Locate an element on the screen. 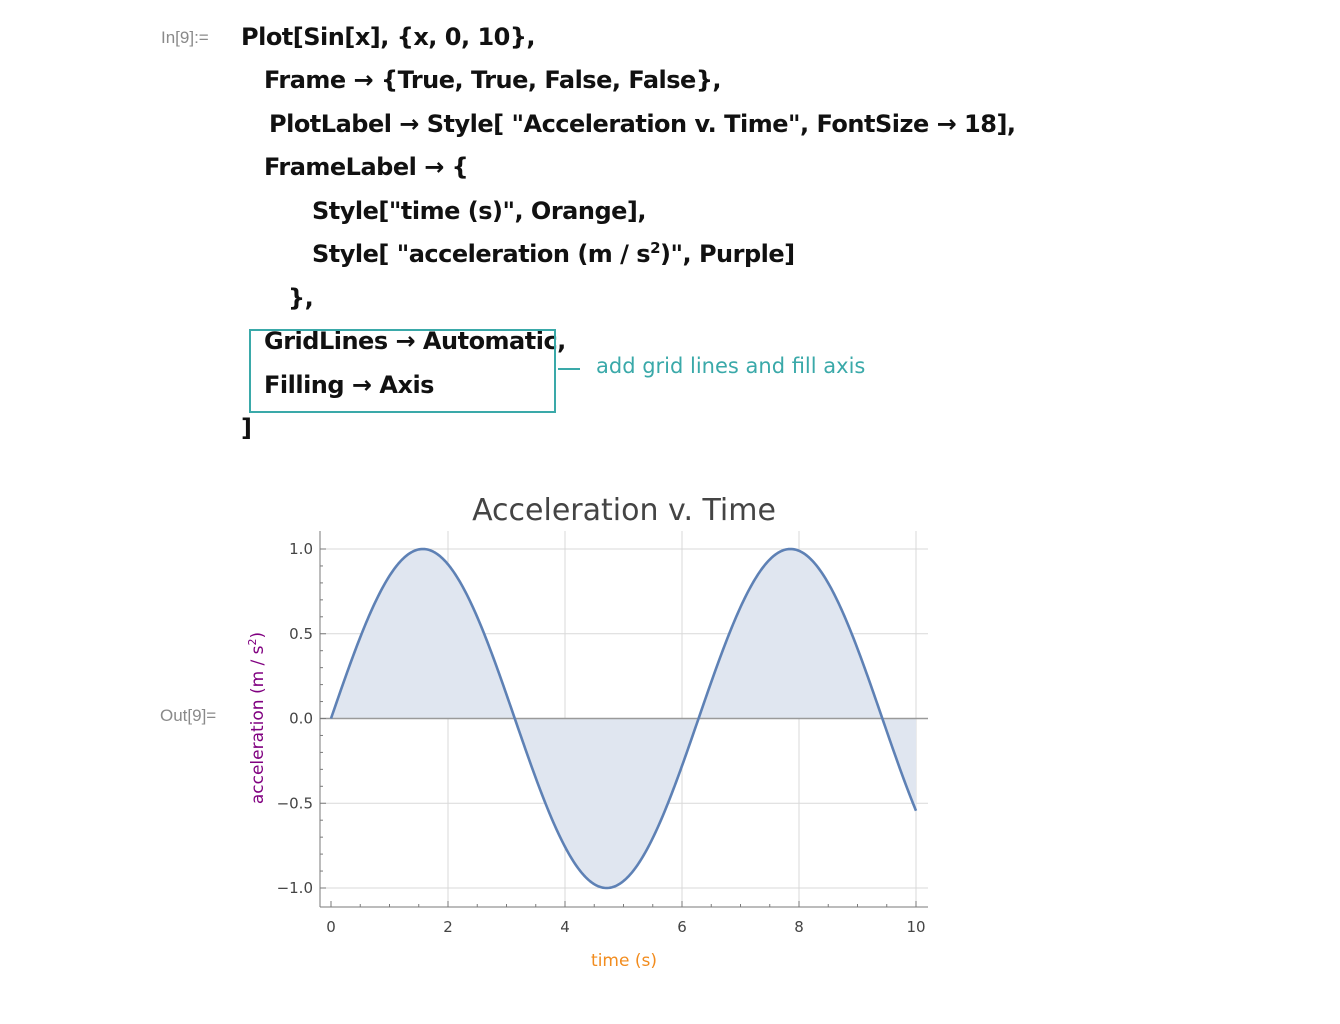 This screenshot has height=1024, width=1340. axis-filling is located at coordinates (623, 718).